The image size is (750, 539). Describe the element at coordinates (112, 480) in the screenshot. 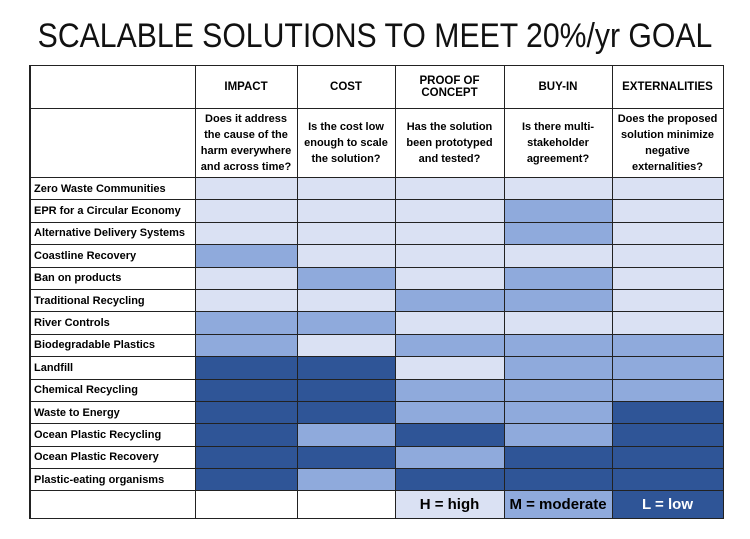

I see `row-label: Plastic-eating organisms` at that location.